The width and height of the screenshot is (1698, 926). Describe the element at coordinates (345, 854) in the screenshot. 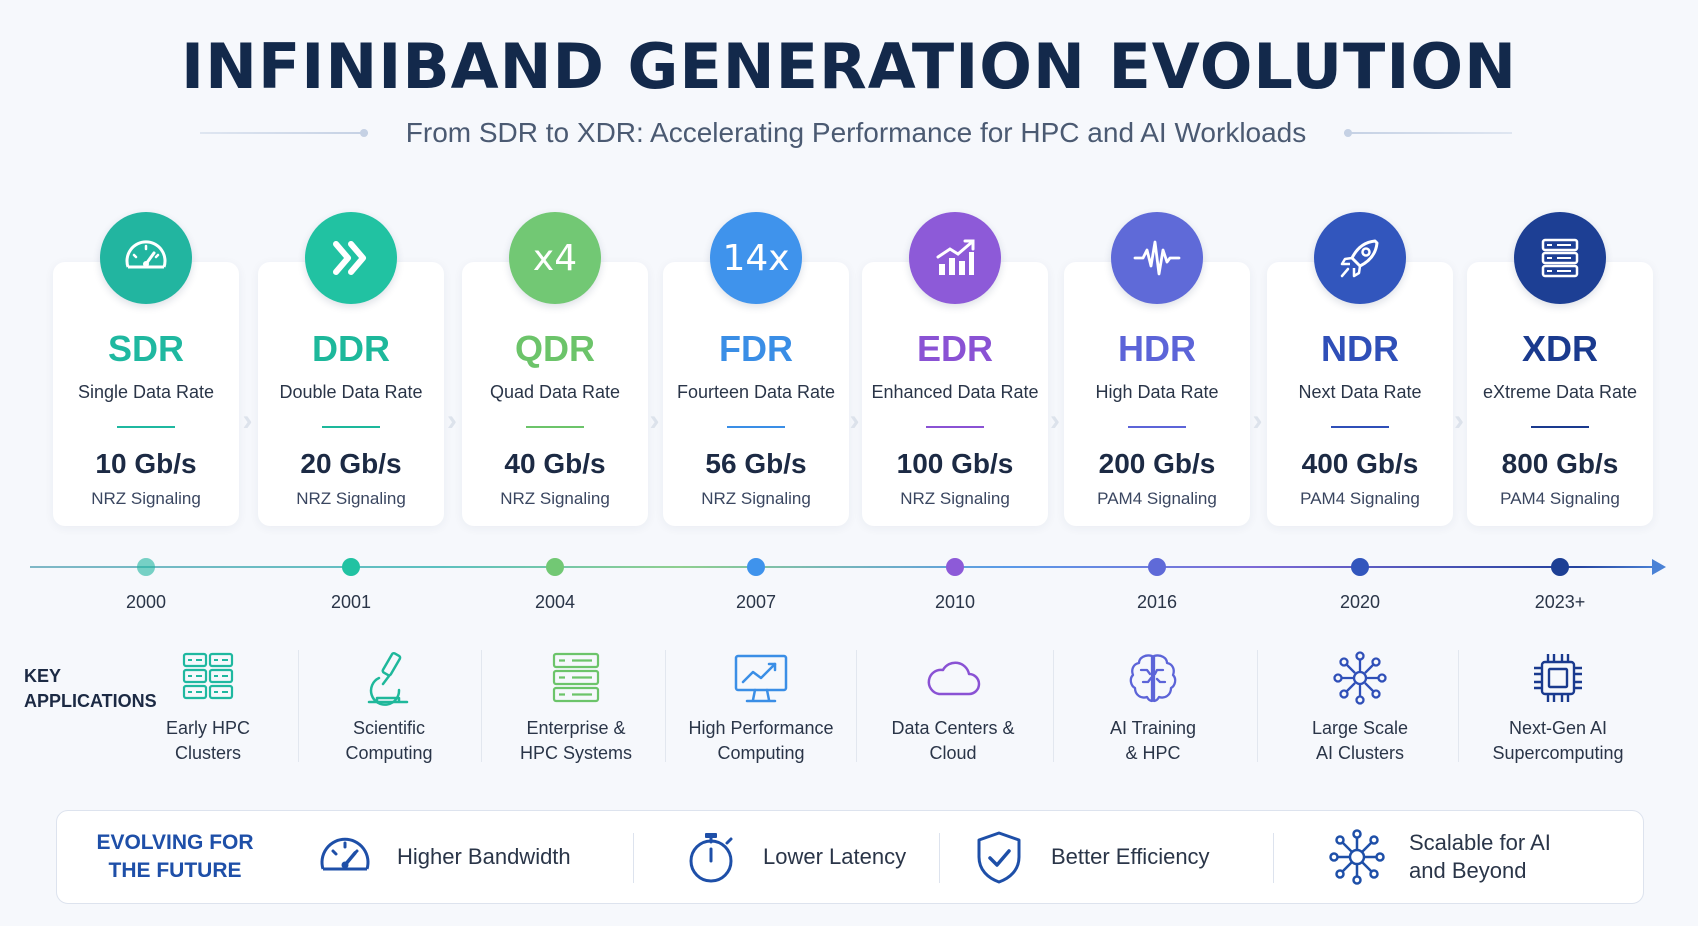

I see `gauge-icon` at that location.